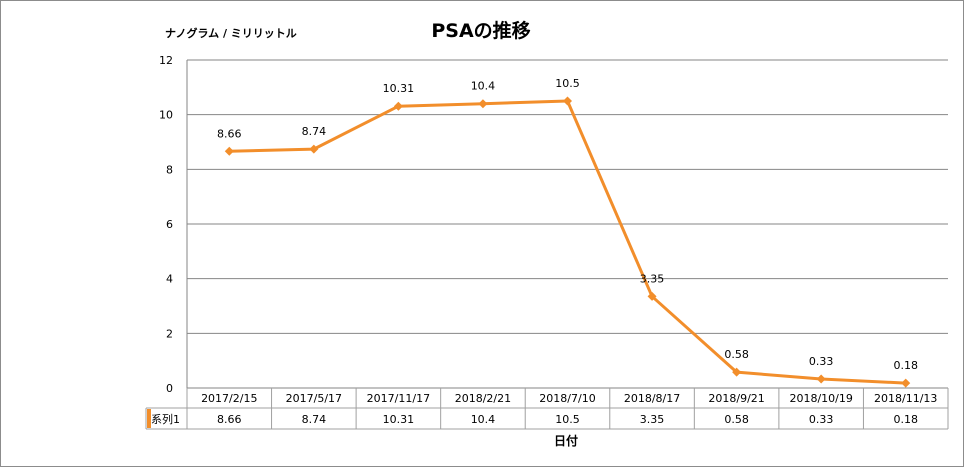  Describe the element at coordinates (169, 169) in the screenshot. I see `y-tick-label: 8` at that location.